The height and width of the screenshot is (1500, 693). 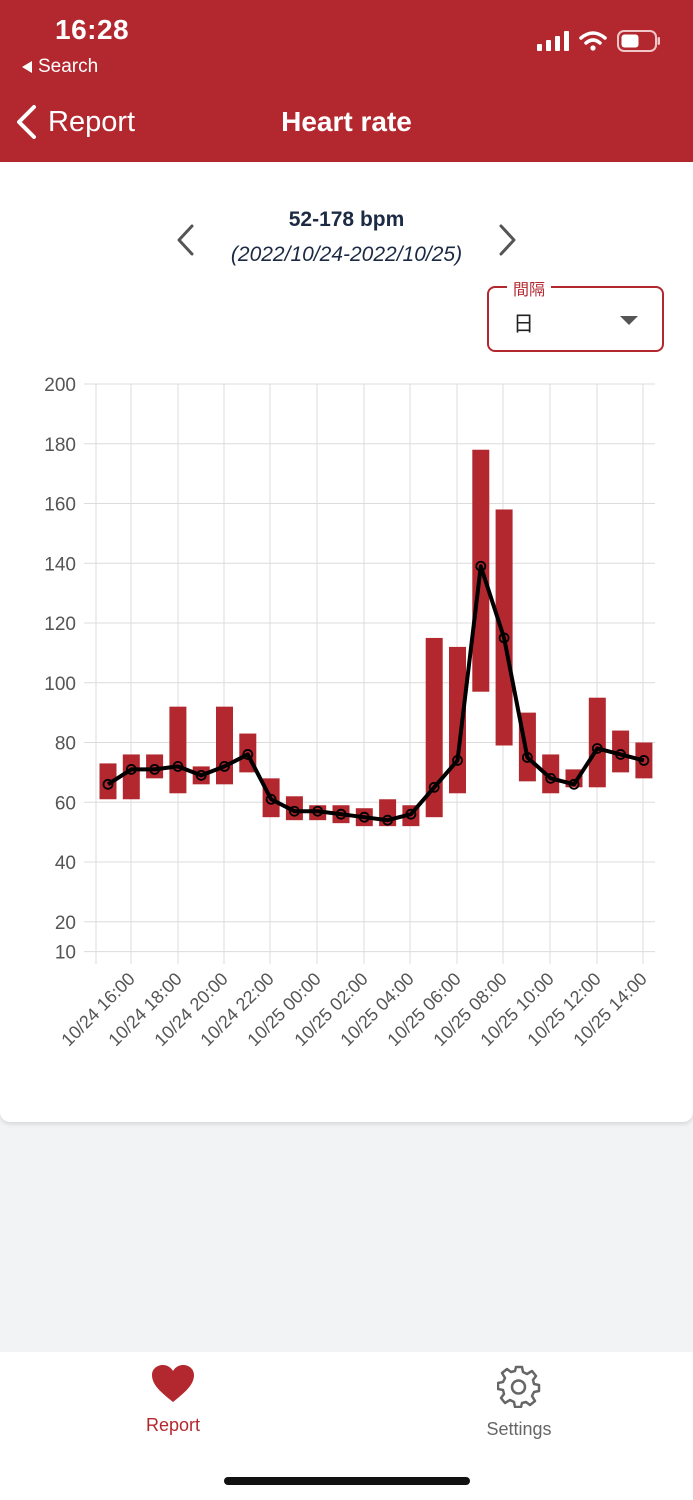 I want to click on average-line, so click(x=375, y=693).